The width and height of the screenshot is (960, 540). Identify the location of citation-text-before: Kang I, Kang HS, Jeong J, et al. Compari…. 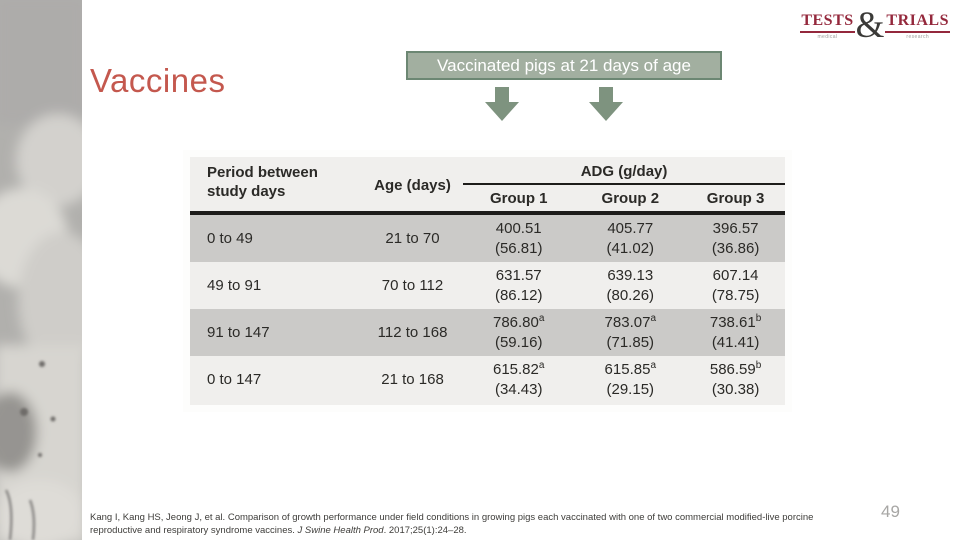
(452, 524).